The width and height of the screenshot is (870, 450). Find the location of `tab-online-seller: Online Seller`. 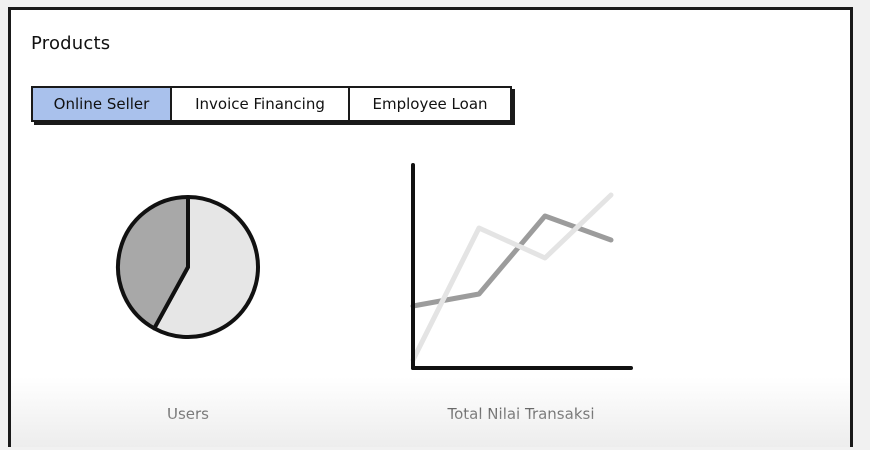

tab-online-seller: Online Seller is located at coordinates (102, 104).